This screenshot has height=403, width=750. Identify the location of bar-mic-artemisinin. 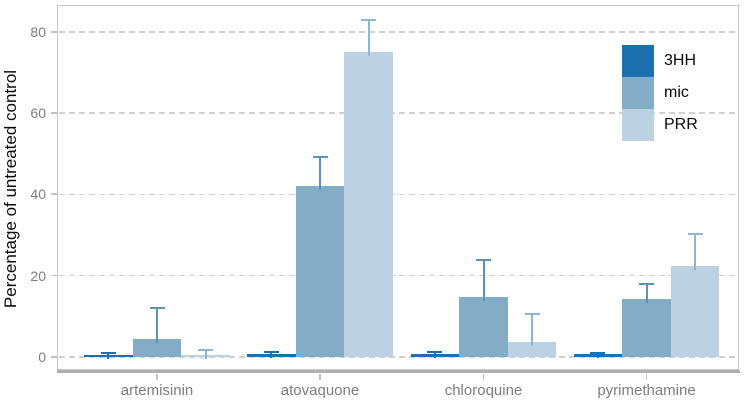
(157, 348).